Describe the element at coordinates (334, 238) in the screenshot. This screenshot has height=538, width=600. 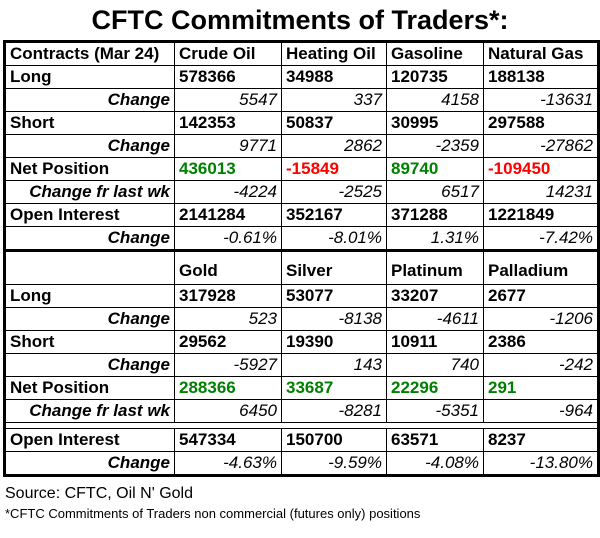
I see `change-cell: -8.01%` at that location.